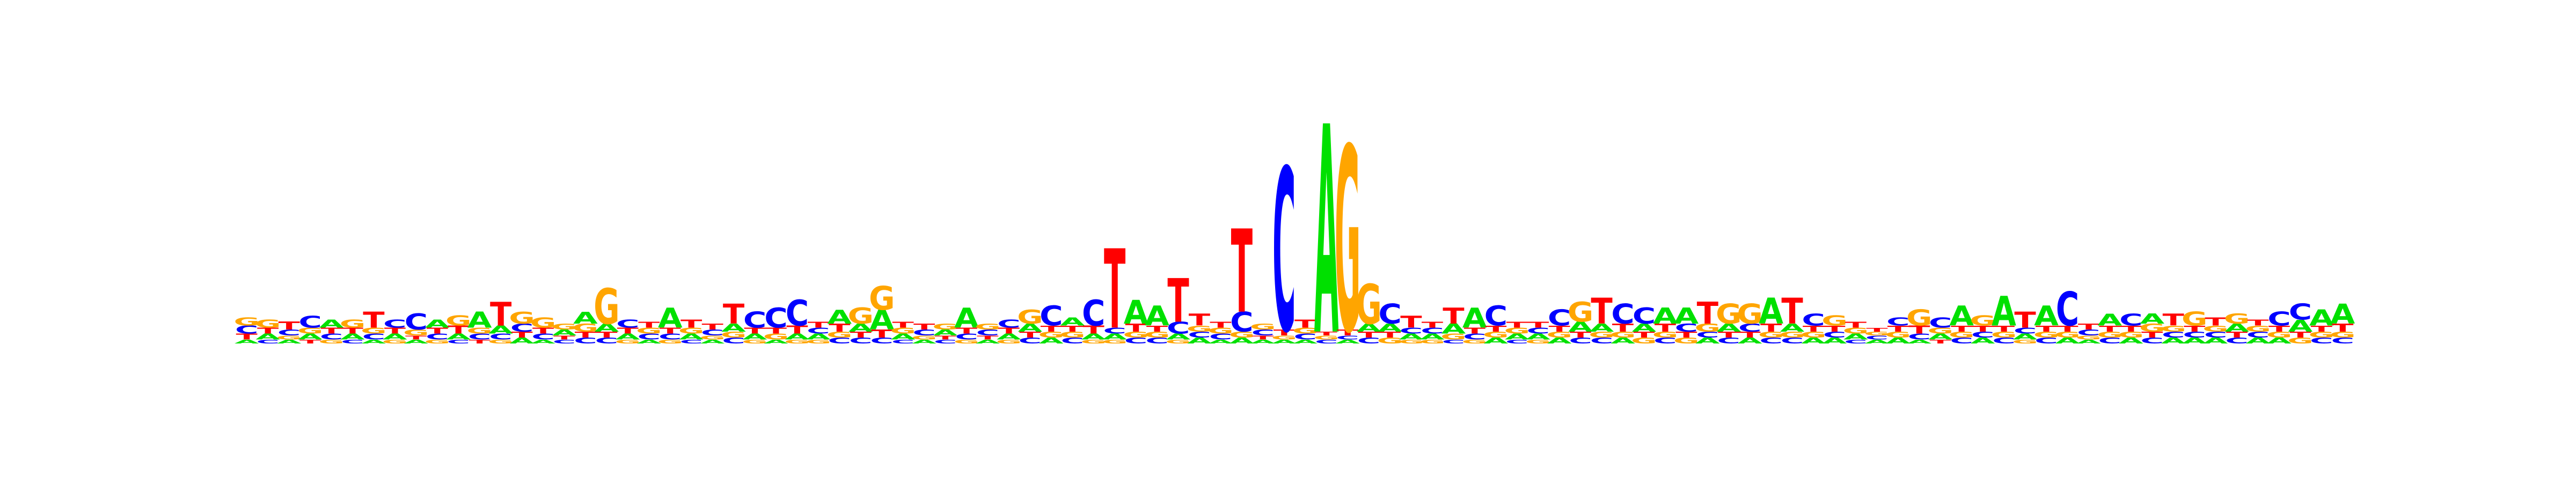 Image resolution: width=2576 pixels, height=483 pixels. Describe the element at coordinates (1347, 338) in the screenshot. I see `logo-letter-C-pos-53: C` at that location.